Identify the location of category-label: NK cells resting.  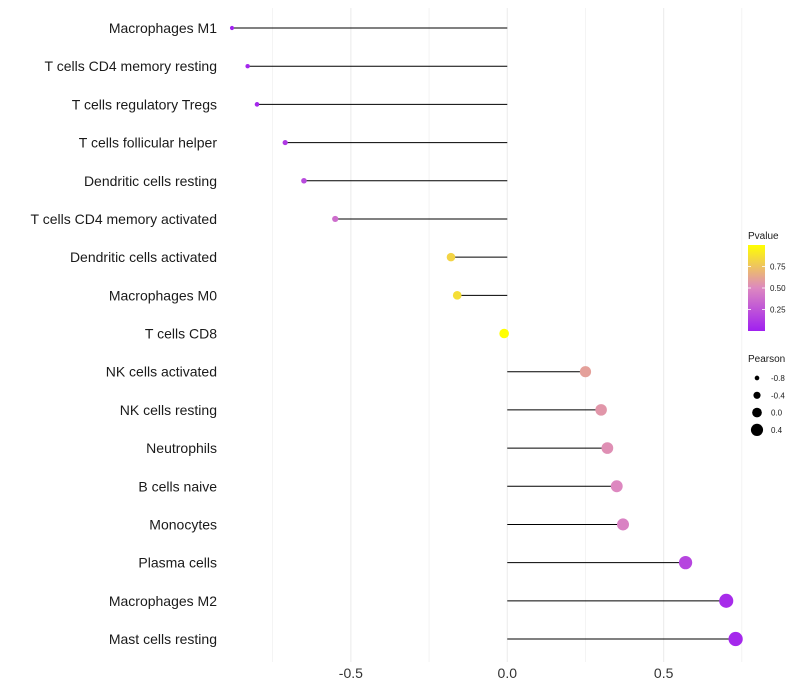
(168, 410).